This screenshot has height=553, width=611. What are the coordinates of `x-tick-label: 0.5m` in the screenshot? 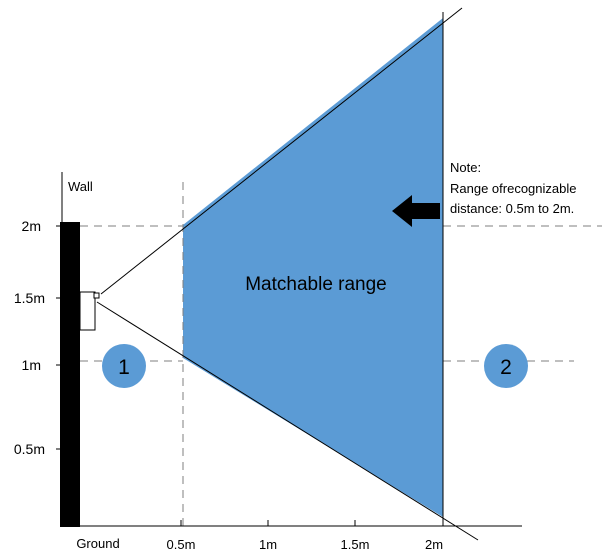 It's located at (181, 544).